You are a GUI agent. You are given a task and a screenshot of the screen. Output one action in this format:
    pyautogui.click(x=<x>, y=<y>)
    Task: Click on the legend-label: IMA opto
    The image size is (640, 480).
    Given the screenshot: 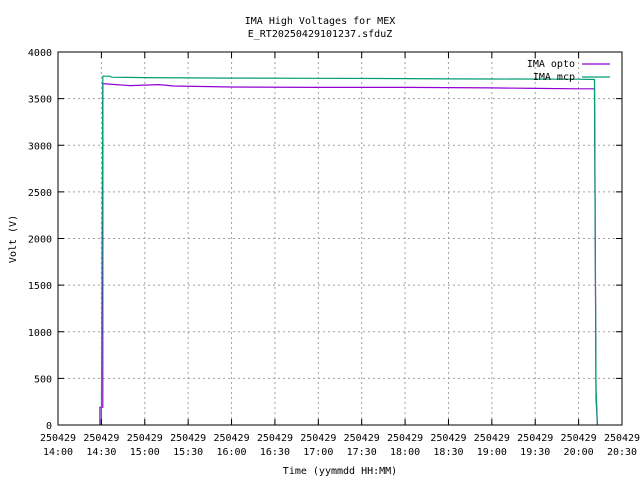 What is the action you would take?
    pyautogui.click(x=551, y=64)
    